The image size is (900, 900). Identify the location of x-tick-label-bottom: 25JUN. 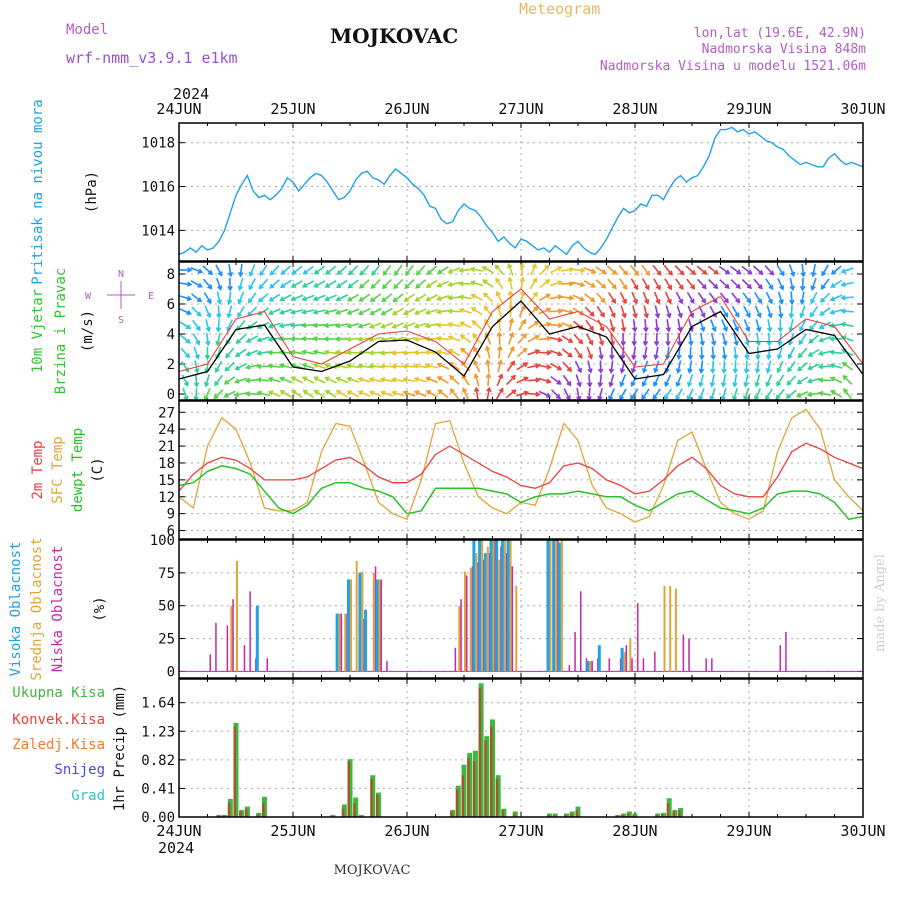
(292, 831).